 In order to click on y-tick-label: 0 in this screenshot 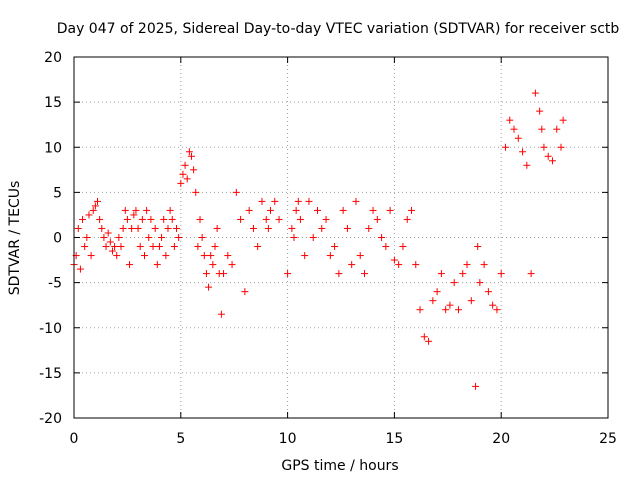, I will do `click(57, 239)`.